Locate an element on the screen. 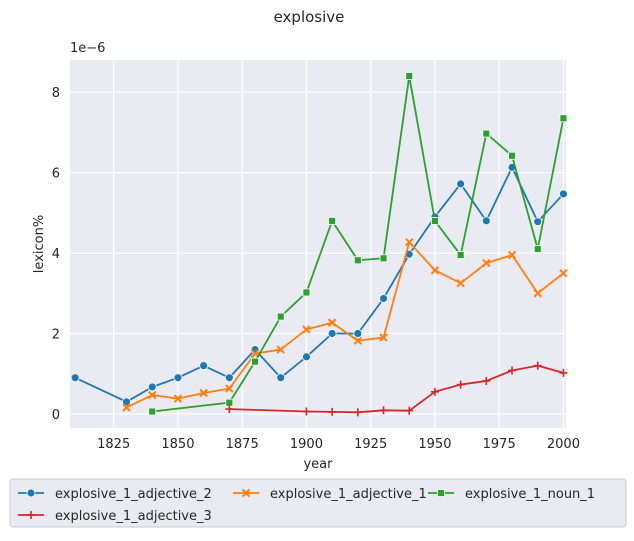 This screenshot has width=634, height=541. y-tick-label: 6 is located at coordinates (56, 174).